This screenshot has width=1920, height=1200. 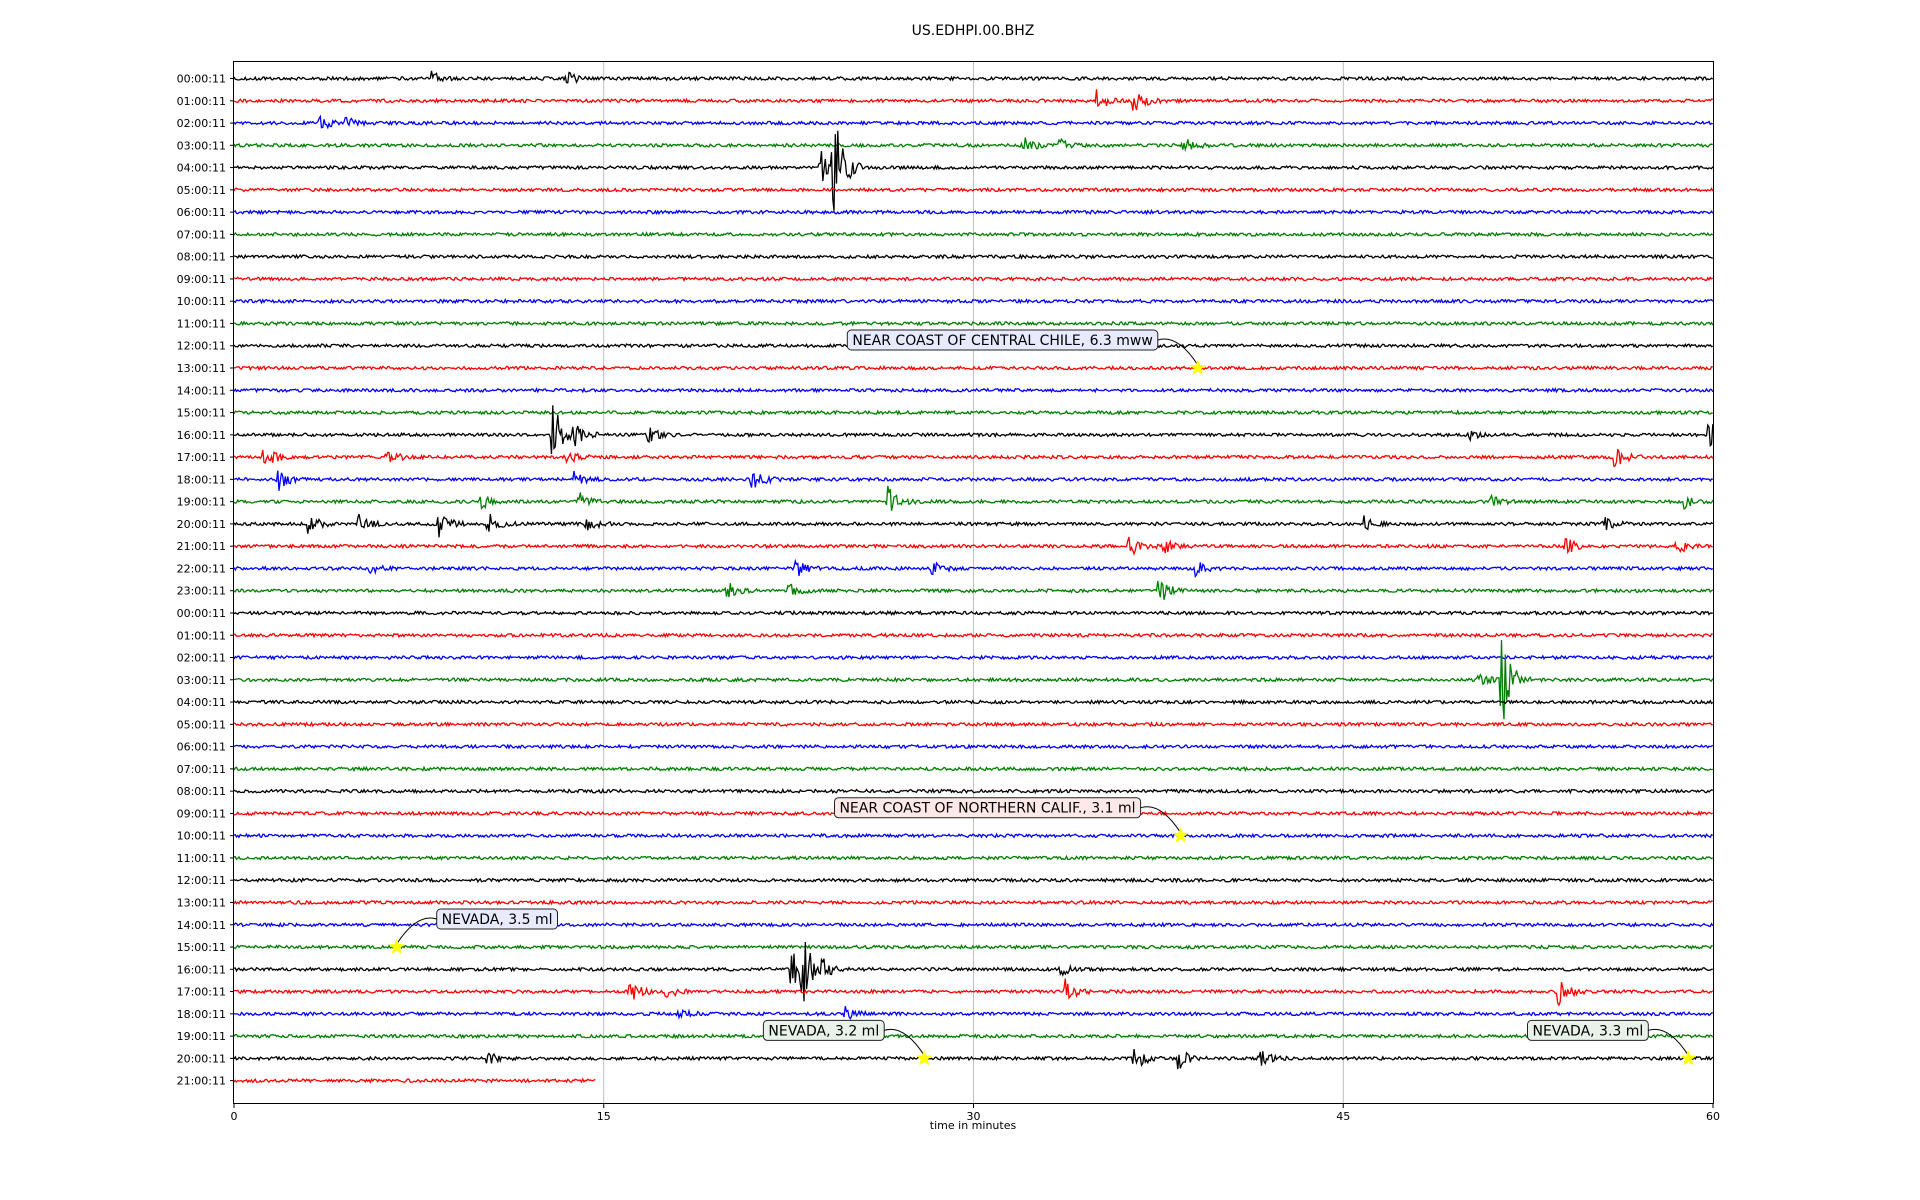 What do you see at coordinates (847, 1042) in the screenshot?
I see `event-annotation: NEVADA, 3.2 ml` at bounding box center [847, 1042].